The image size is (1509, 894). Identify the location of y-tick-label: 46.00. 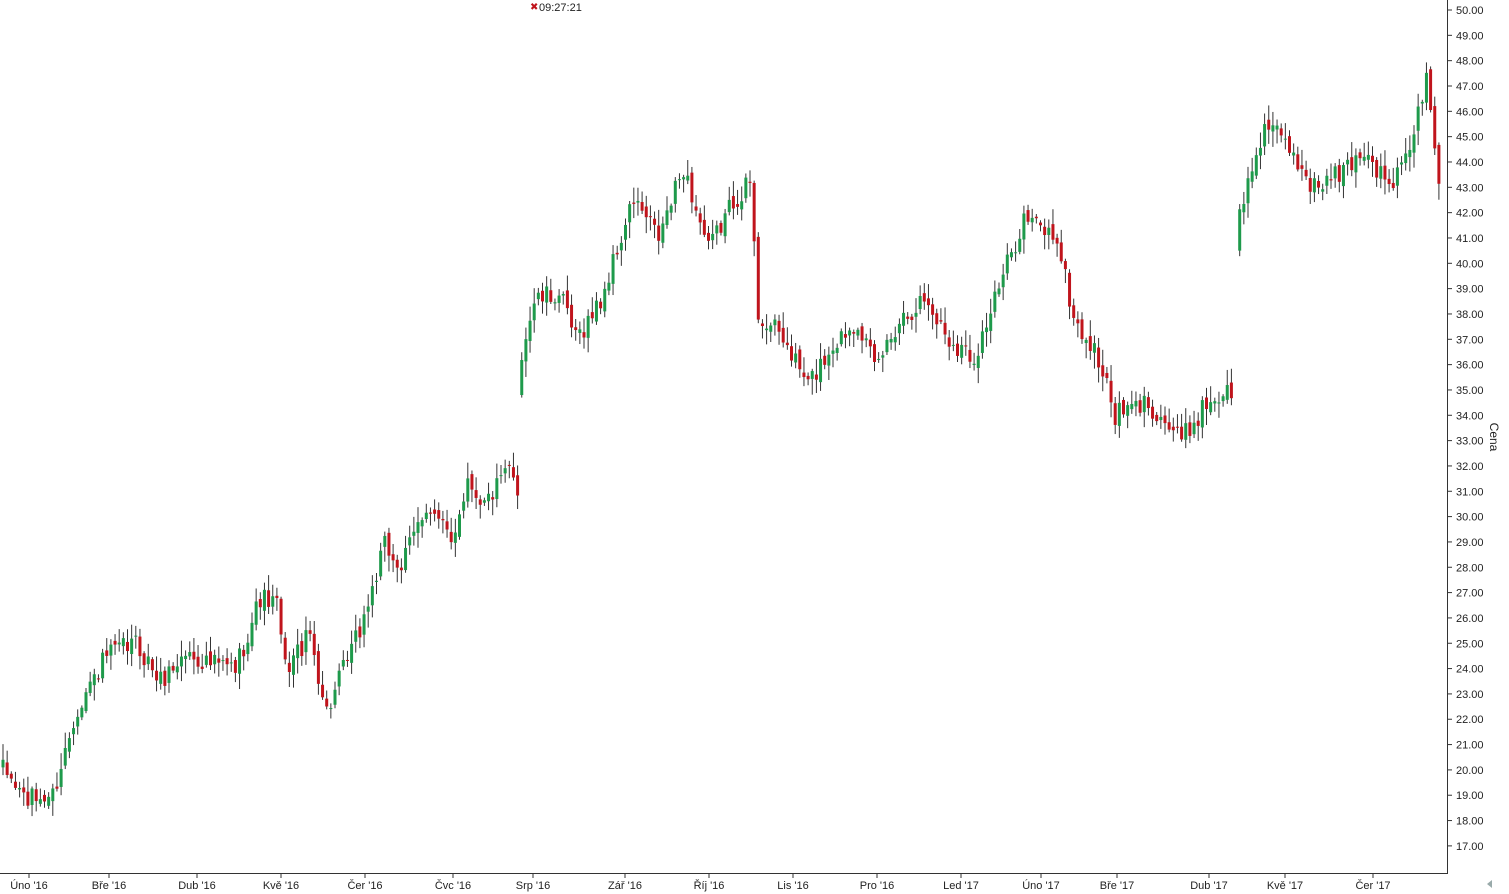
(1470, 112).